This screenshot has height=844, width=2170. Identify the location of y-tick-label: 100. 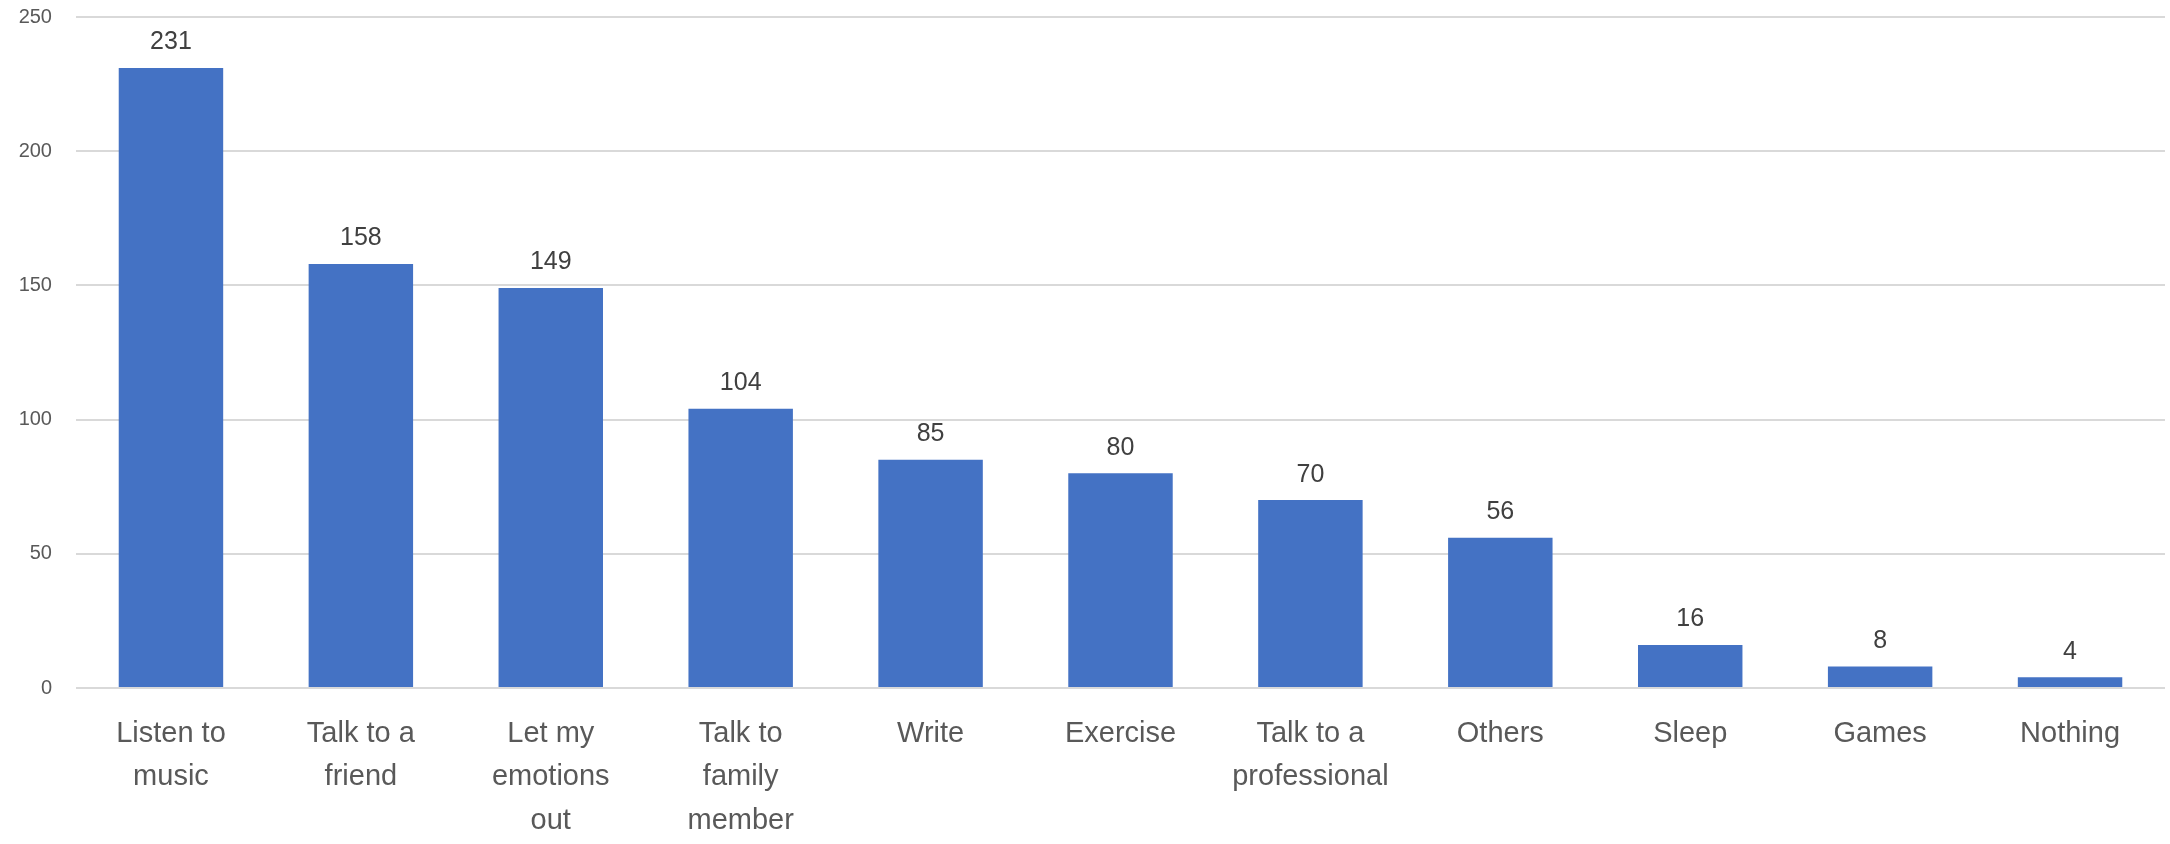
(35, 418).